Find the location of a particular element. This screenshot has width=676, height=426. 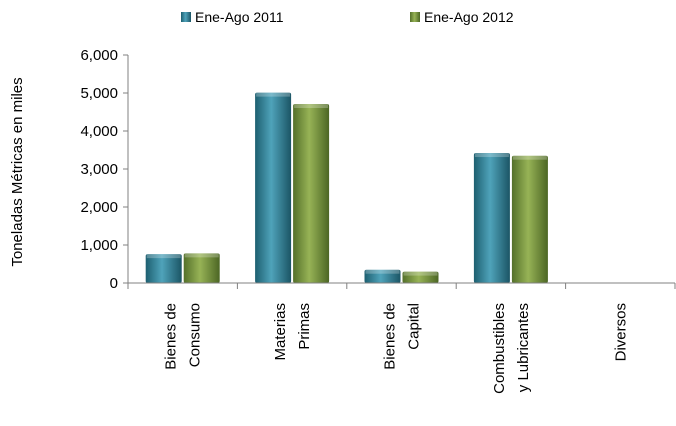

y-tick-label: 0 is located at coordinates (114, 283).